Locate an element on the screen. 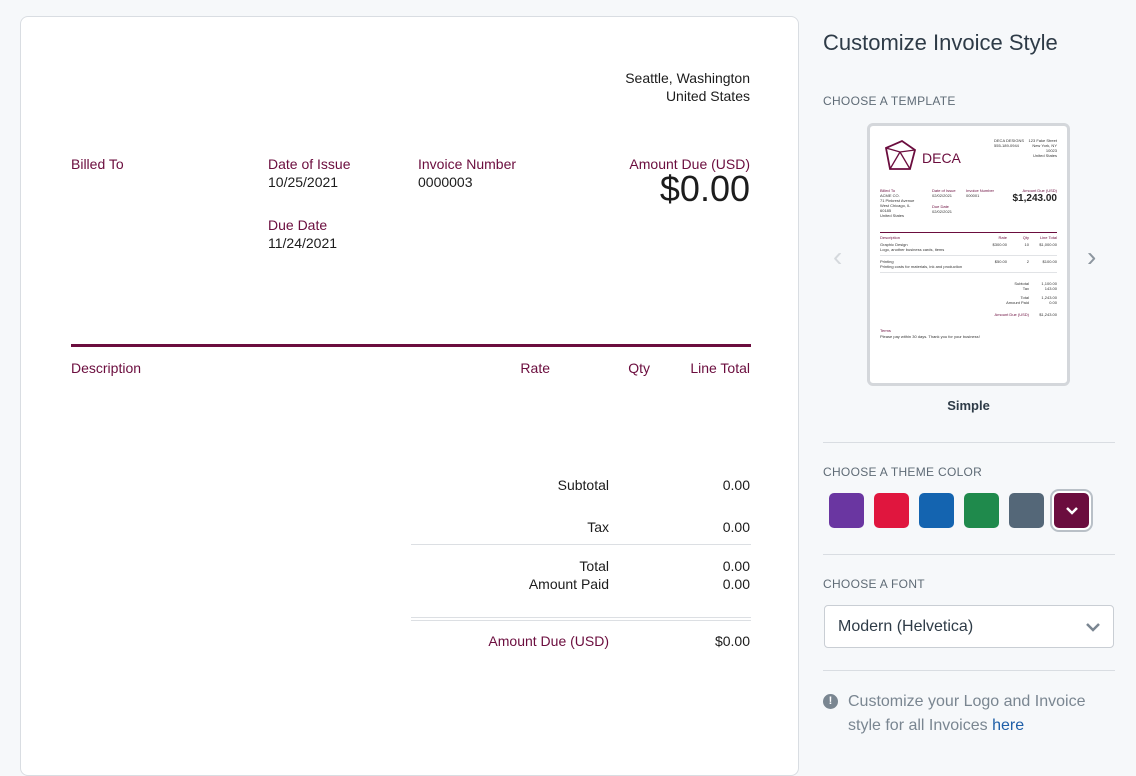 Image resolution: width=1136 pixels, height=776 pixels. preview-invoice-number: Invoice Number 000001 is located at coordinates (980, 193).